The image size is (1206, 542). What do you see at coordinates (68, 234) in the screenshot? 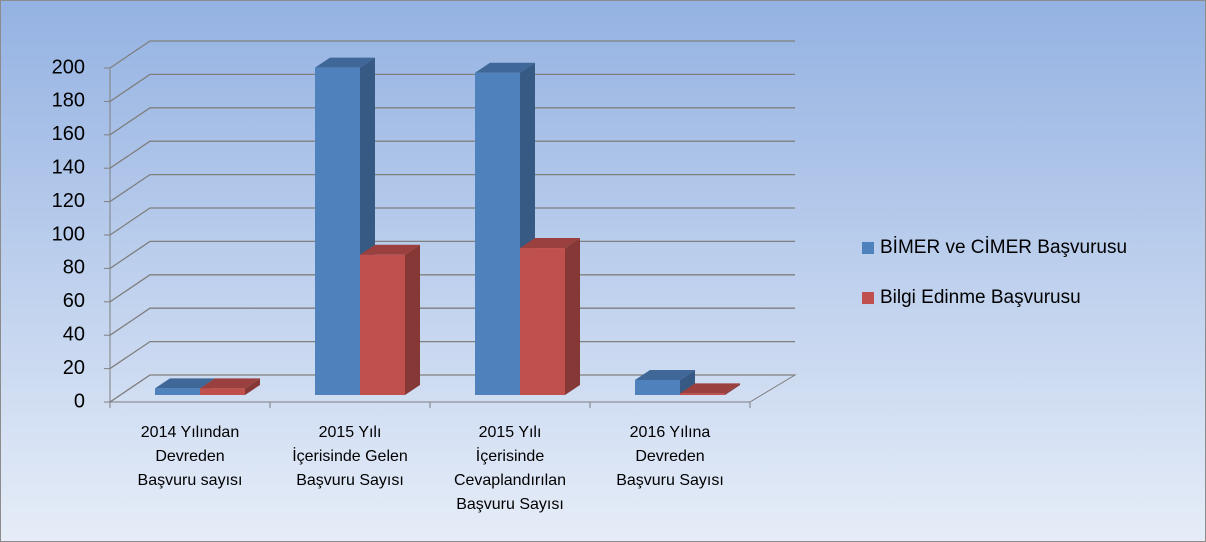
I see `y-tick-label: 100` at bounding box center [68, 234].